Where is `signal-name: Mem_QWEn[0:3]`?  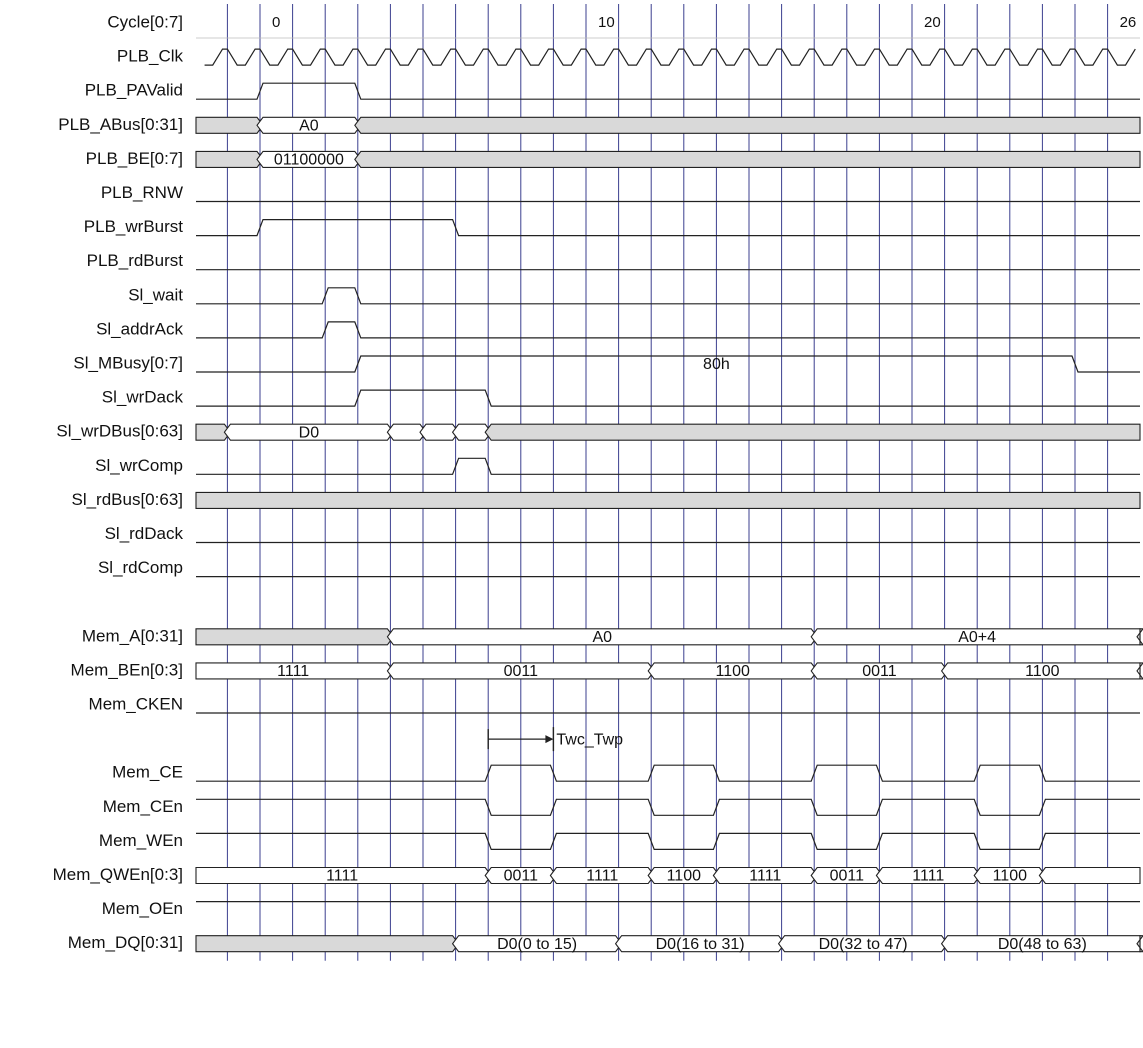
signal-name: Mem_QWEn[0:3] is located at coordinates (118, 874).